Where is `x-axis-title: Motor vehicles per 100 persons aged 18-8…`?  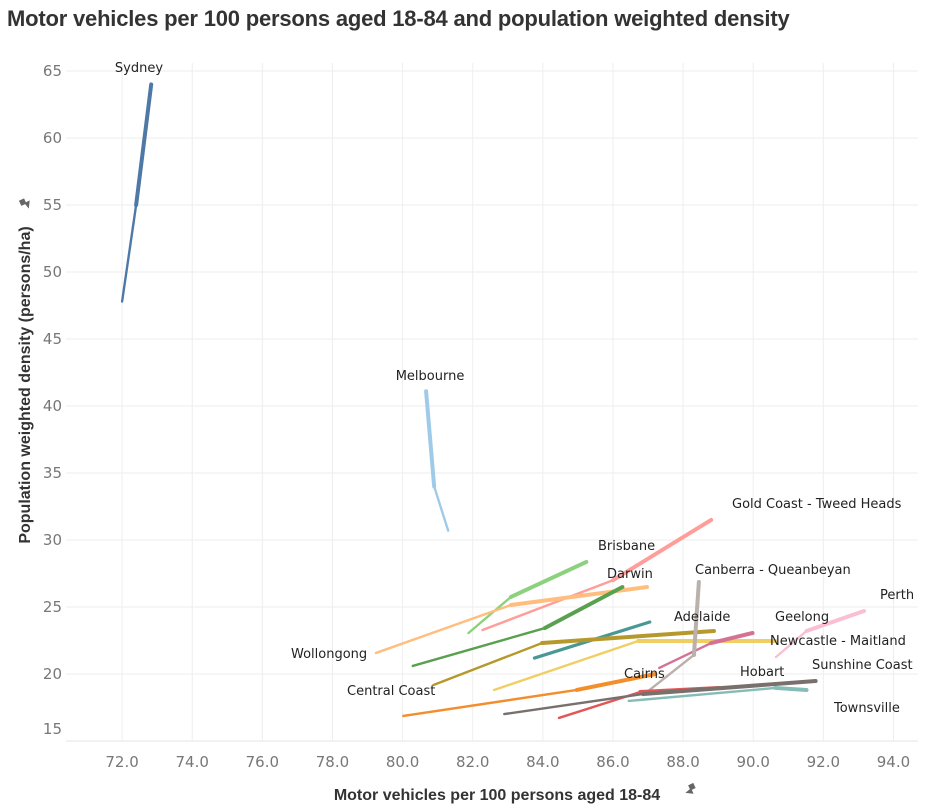
x-axis-title: Motor vehicles per 100 persons aged 18-8… is located at coordinates (497, 795).